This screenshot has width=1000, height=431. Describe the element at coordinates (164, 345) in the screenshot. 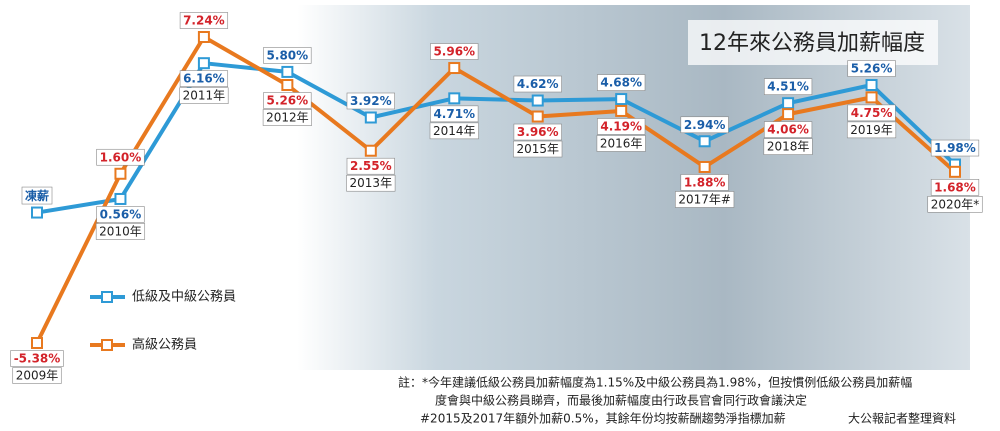

I see `legend-label: 高級公務員` at that location.